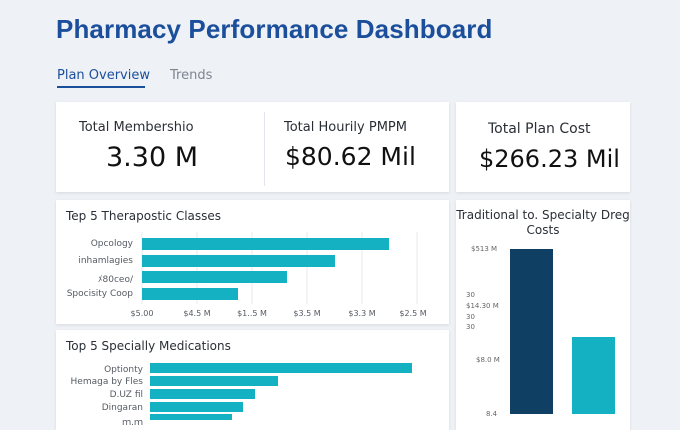  What do you see at coordinates (106, 382) in the screenshot?
I see `bar-label: Hemaga by Fles` at bounding box center [106, 382].